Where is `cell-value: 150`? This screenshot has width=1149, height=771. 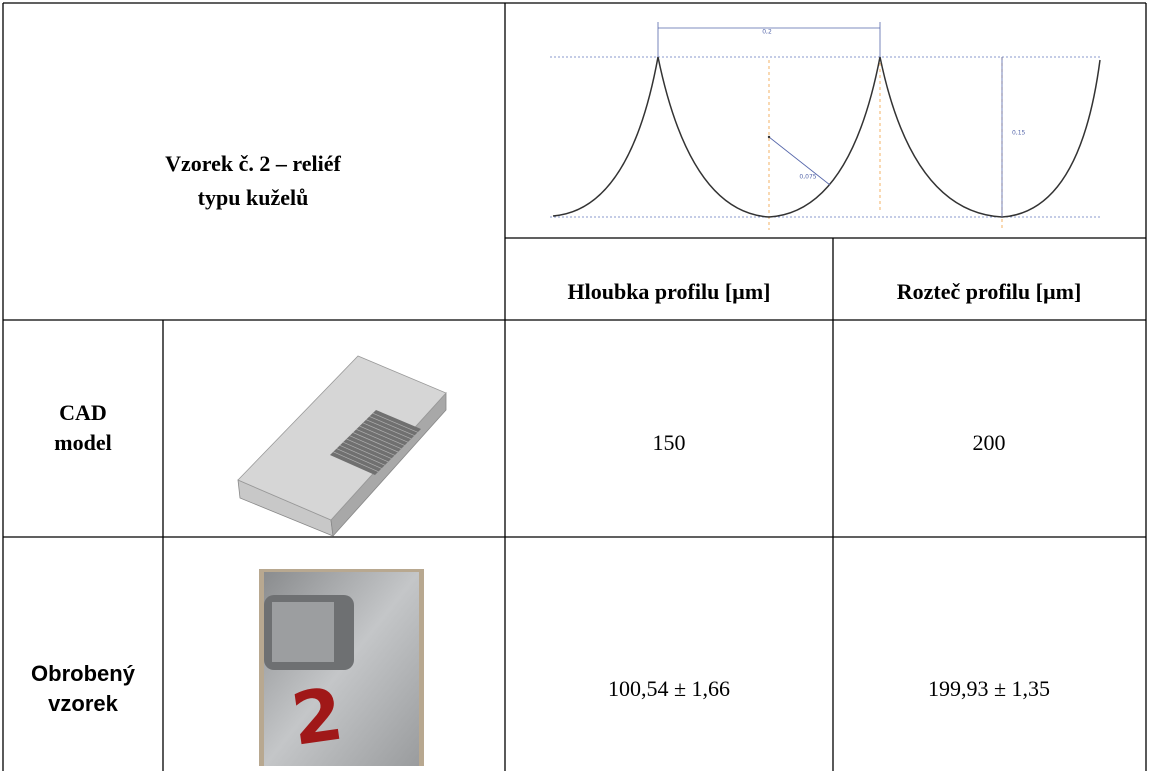 cell-value: 150 is located at coordinates (669, 442).